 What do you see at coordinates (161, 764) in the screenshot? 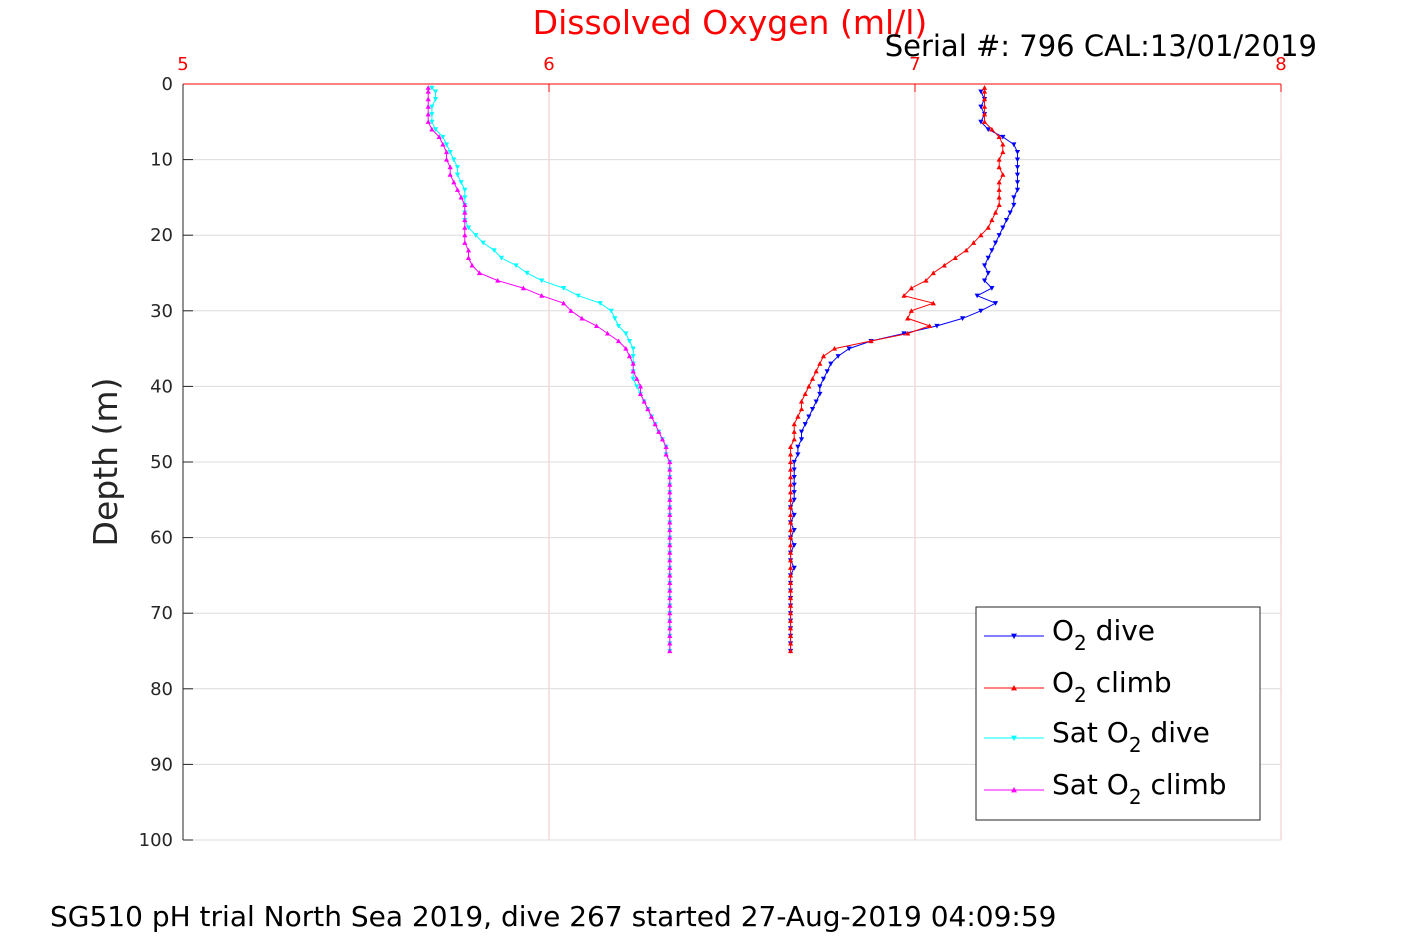
I see `y-tick-label: 90` at bounding box center [161, 764].